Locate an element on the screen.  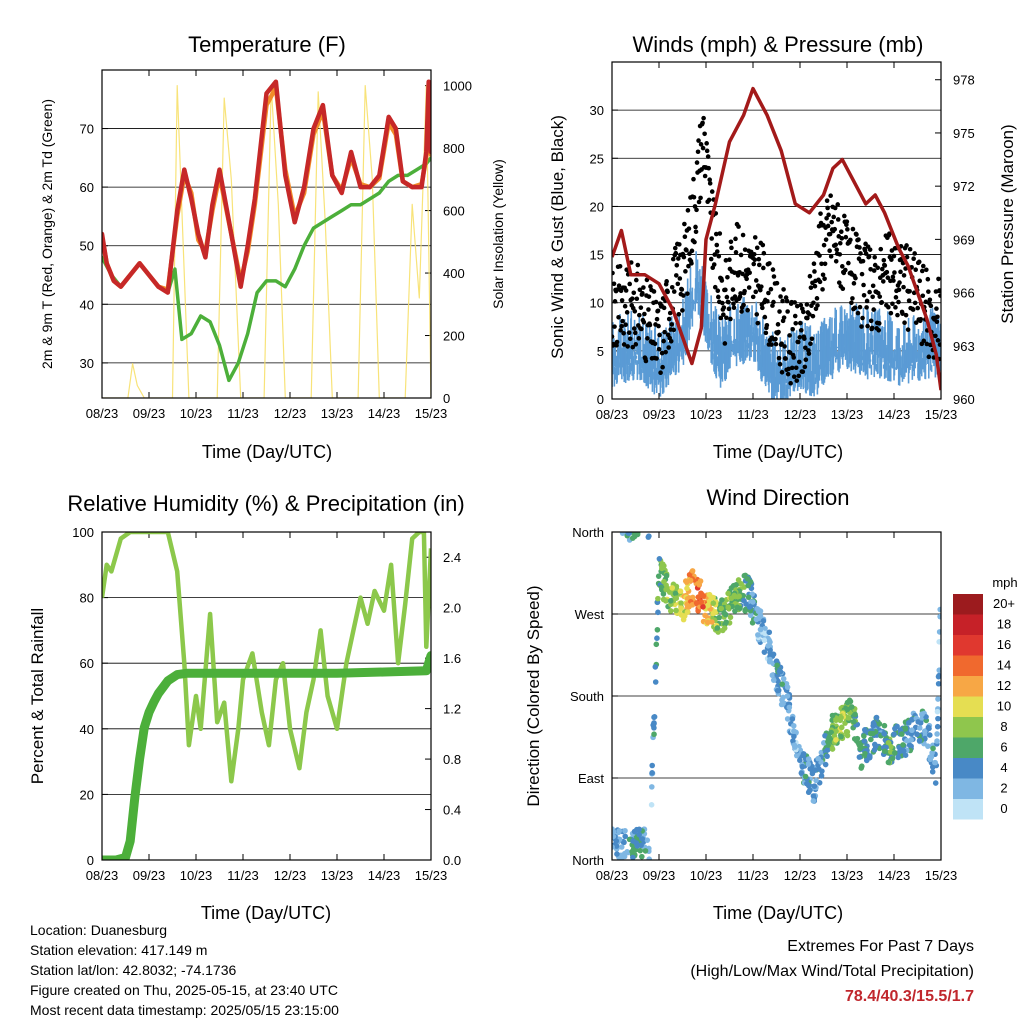
extremes-values: 78.4/40.3/15.5/1.7 is located at coordinates (909, 996).